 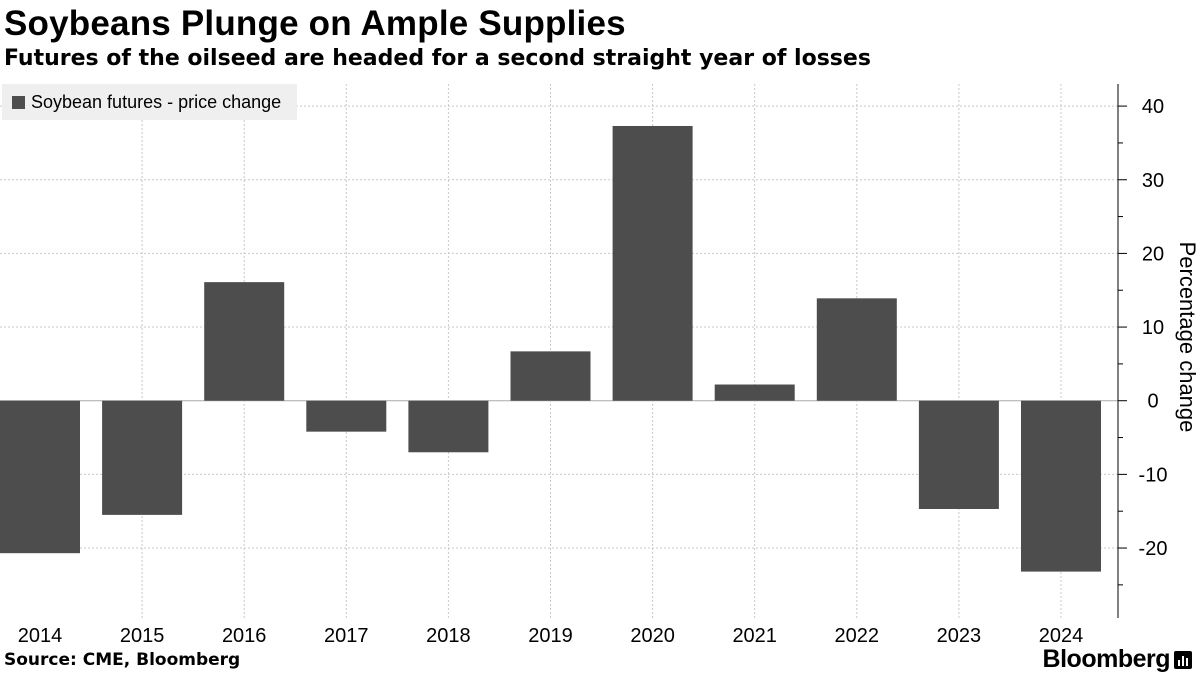 What do you see at coordinates (244, 636) in the screenshot?
I see `x-tick-label: 2016` at bounding box center [244, 636].